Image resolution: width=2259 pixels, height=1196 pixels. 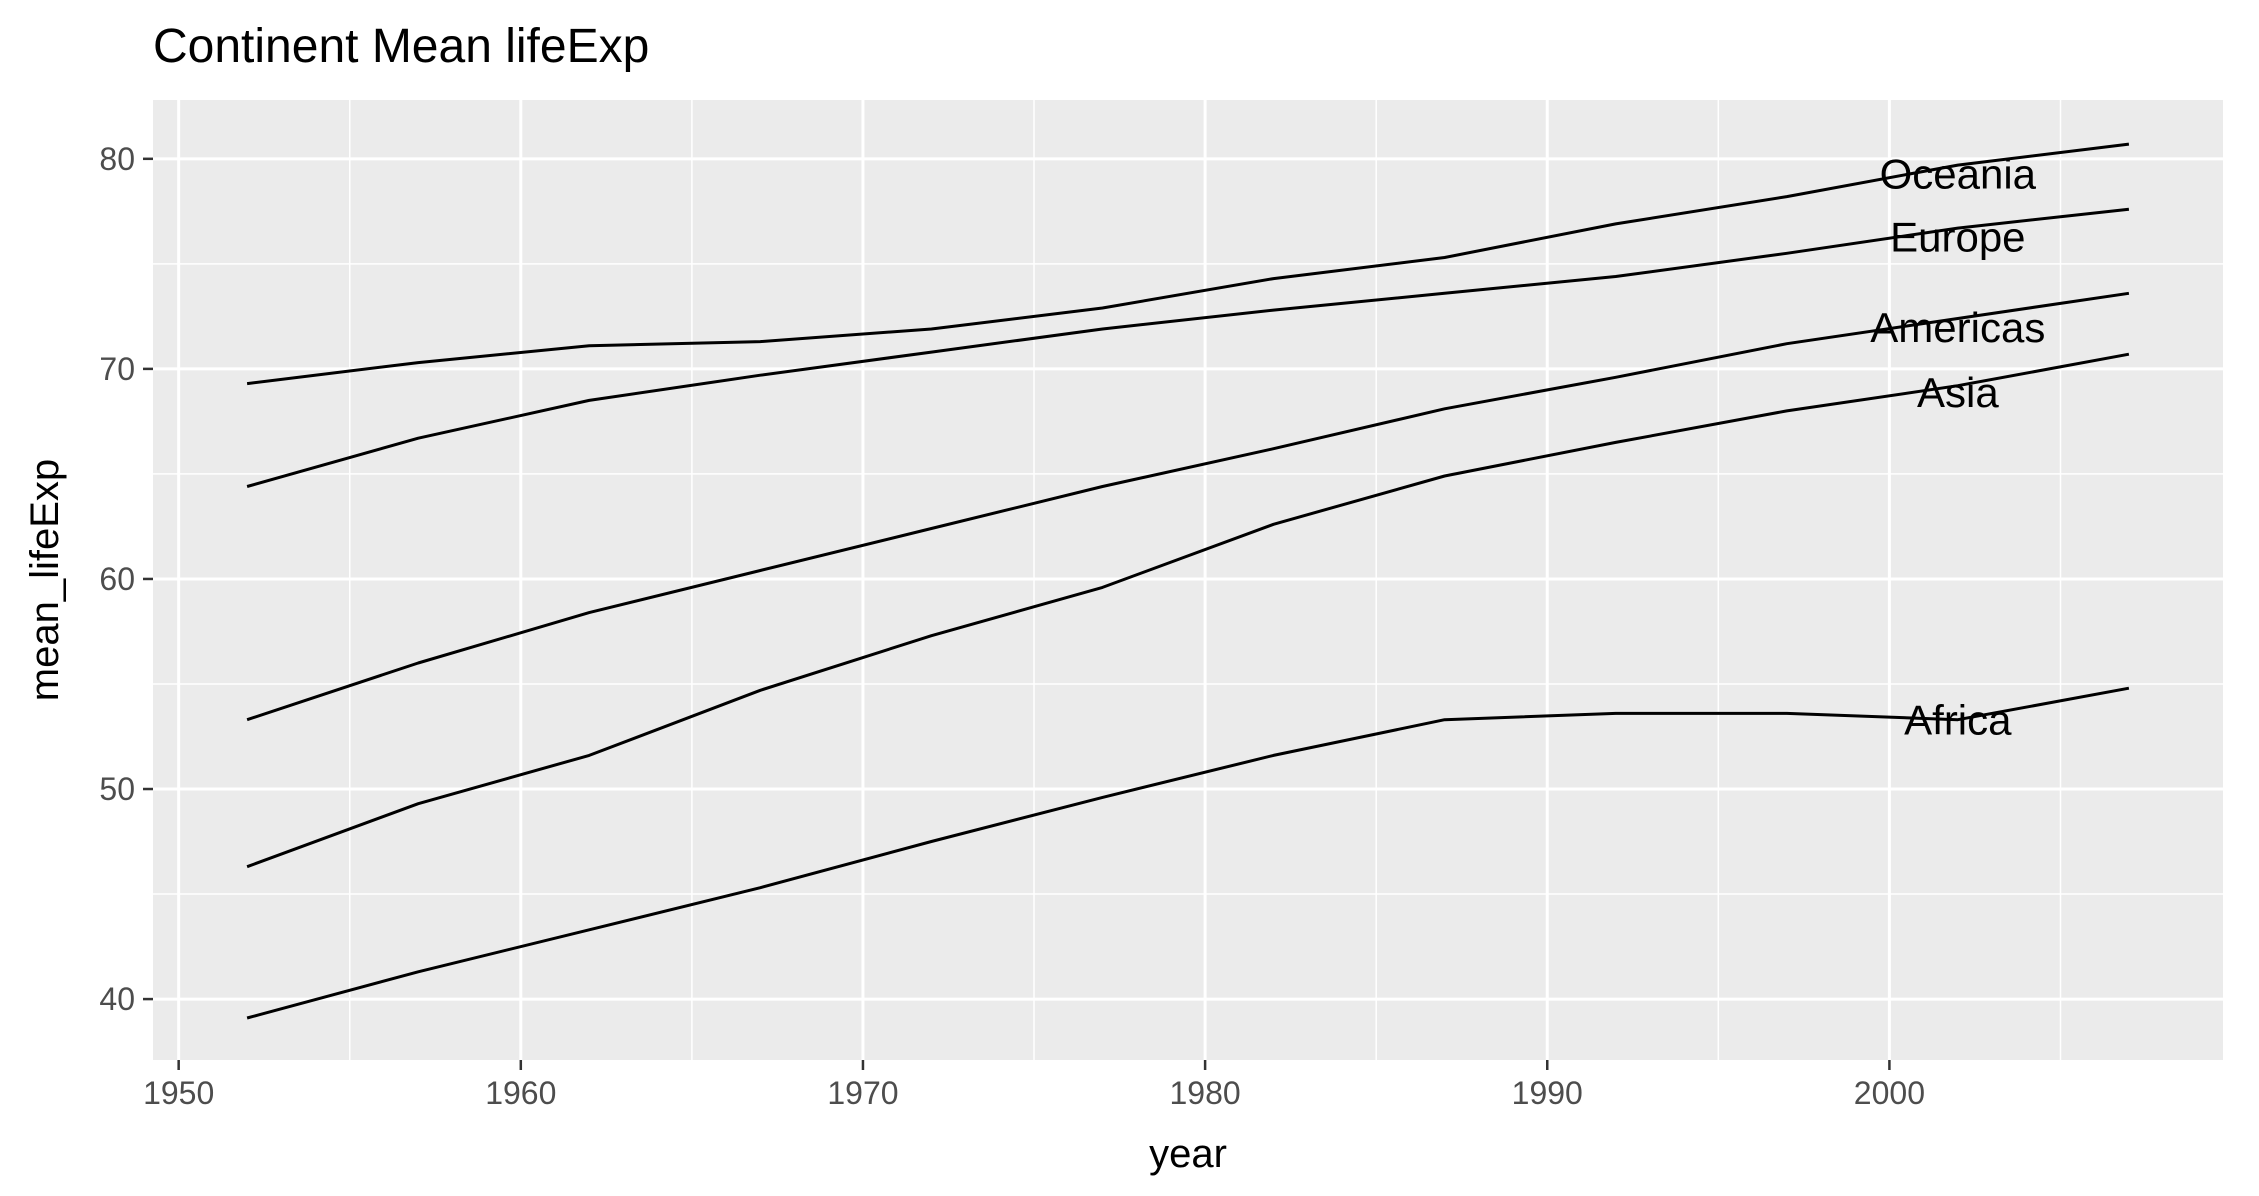 What do you see at coordinates (1547, 1093) in the screenshot?
I see `x-tick-label: 1990` at bounding box center [1547, 1093].